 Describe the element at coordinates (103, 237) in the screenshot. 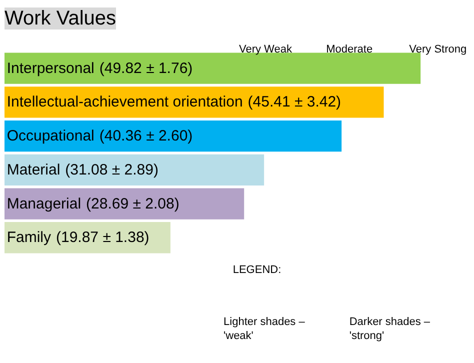

I see `data-label: (19.87 ± 1.38)` at that location.